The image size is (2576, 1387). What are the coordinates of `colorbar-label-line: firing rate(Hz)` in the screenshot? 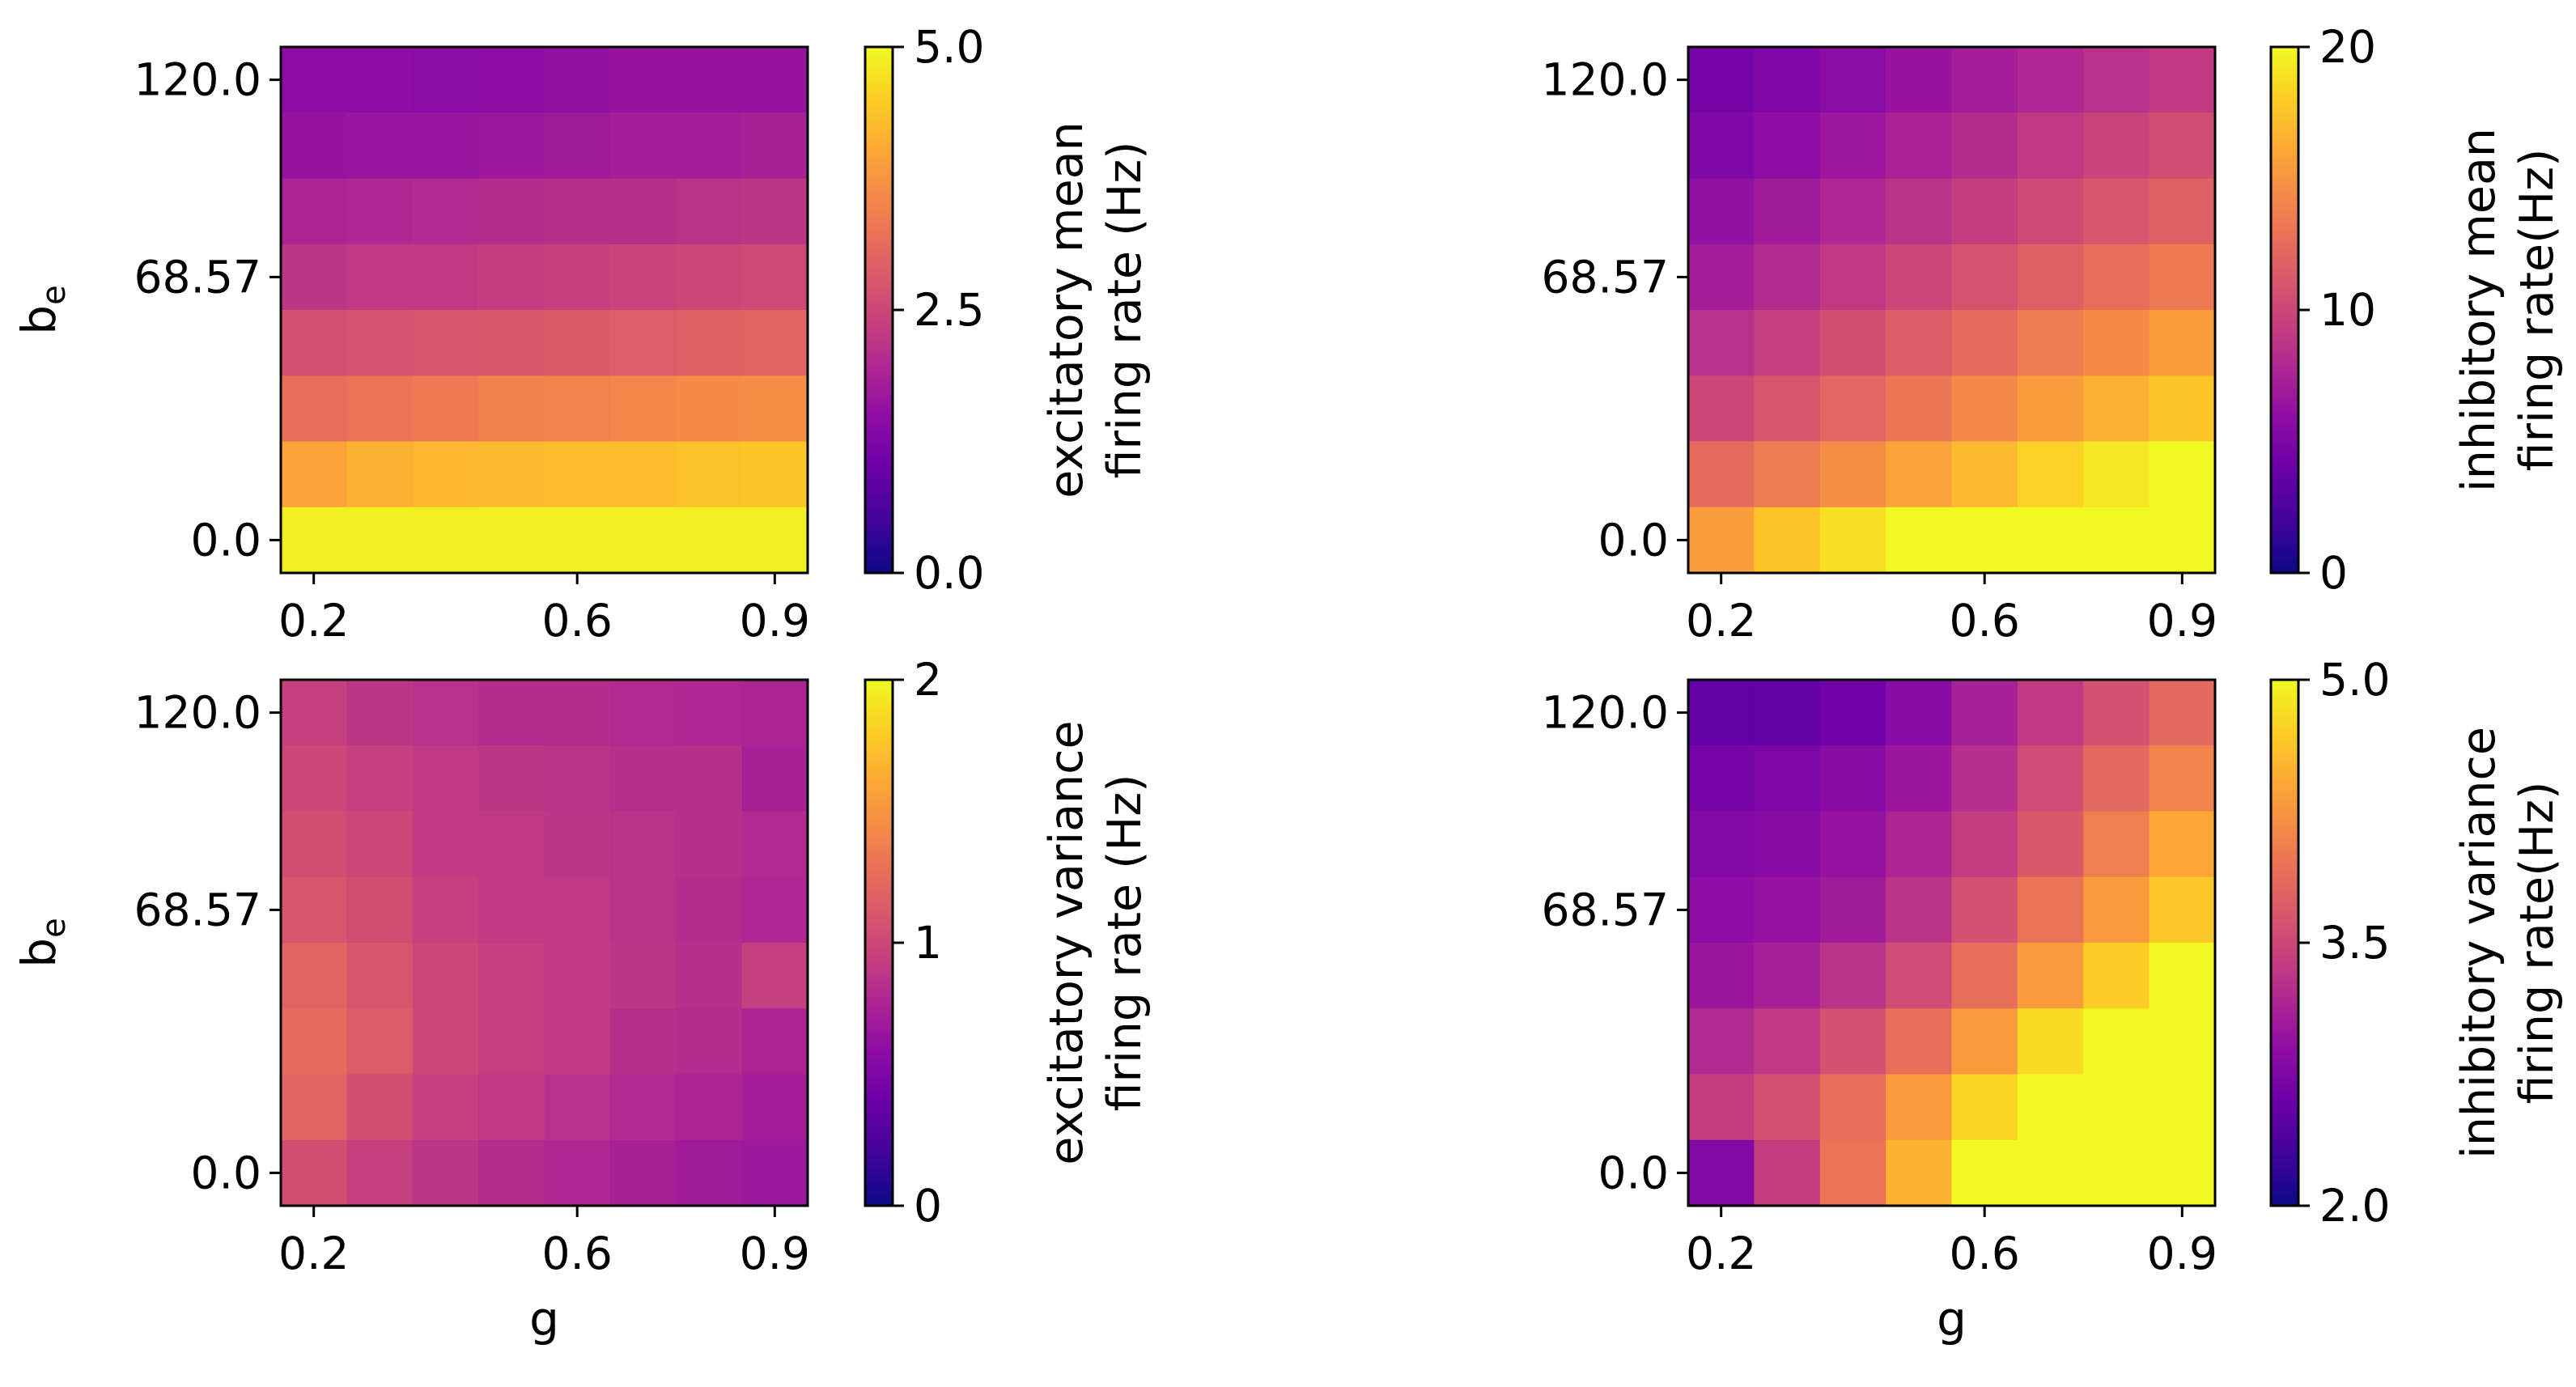 It's located at (2537, 943).